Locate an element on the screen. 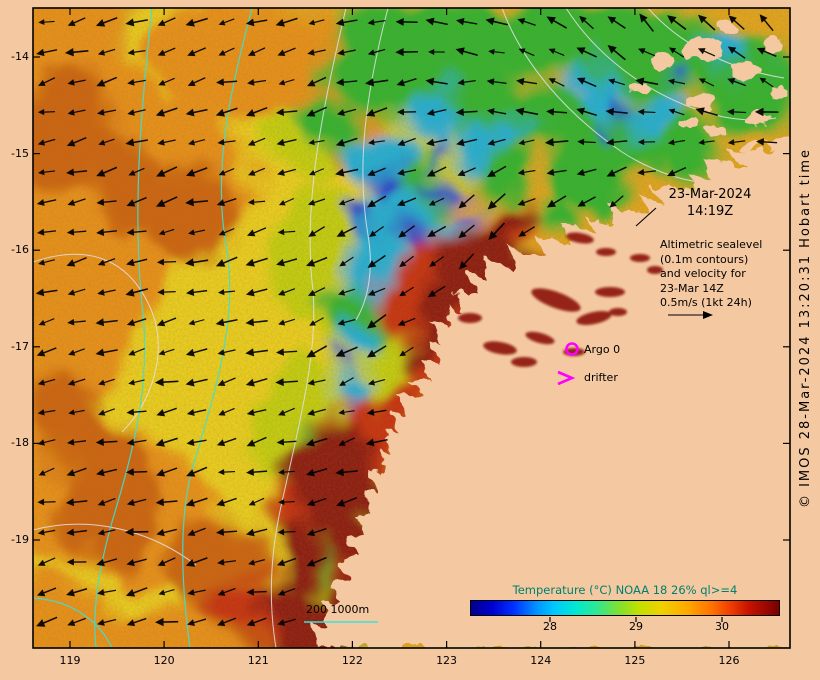  datetime-date: 23-Mar-2024 is located at coordinates (710, 194).